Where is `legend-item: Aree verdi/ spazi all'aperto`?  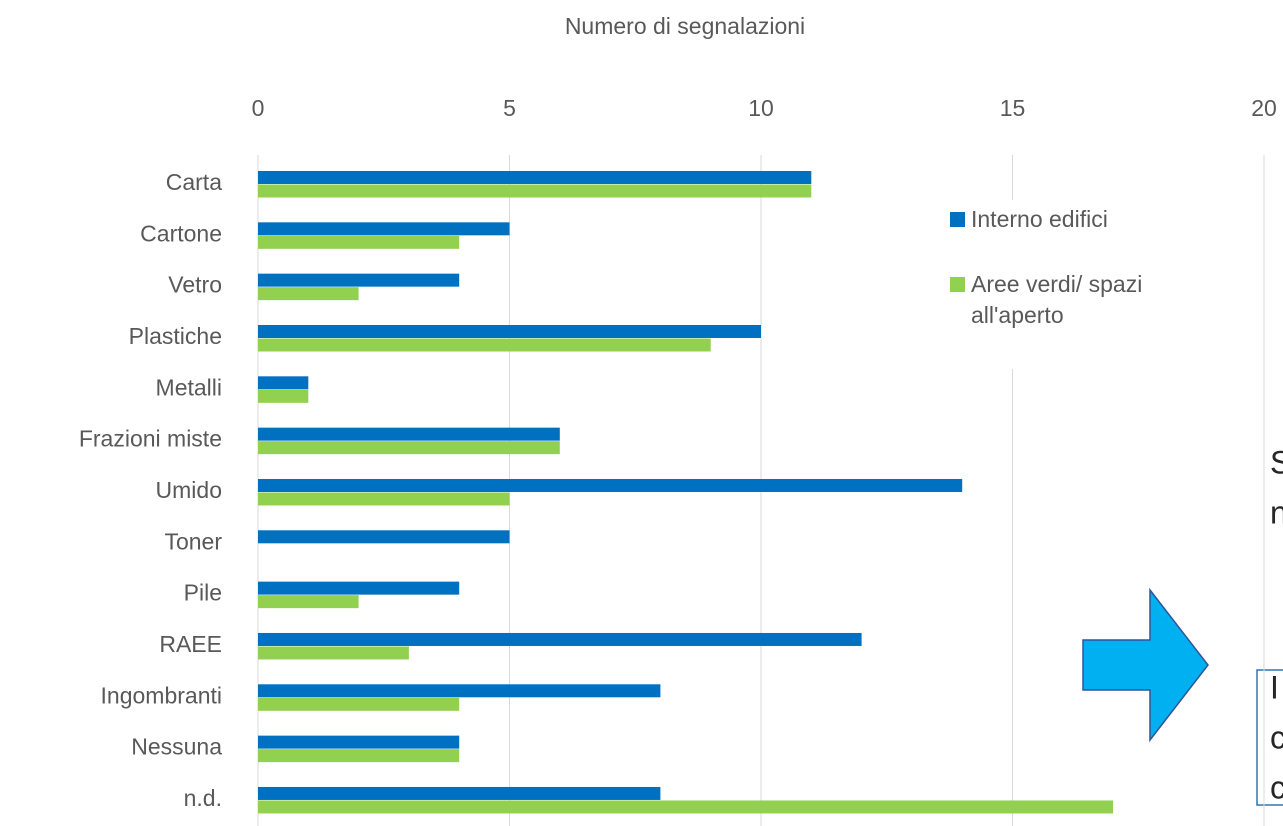
legend-item: Aree verdi/ spazi all'aperto is located at coordinates (1100, 300).